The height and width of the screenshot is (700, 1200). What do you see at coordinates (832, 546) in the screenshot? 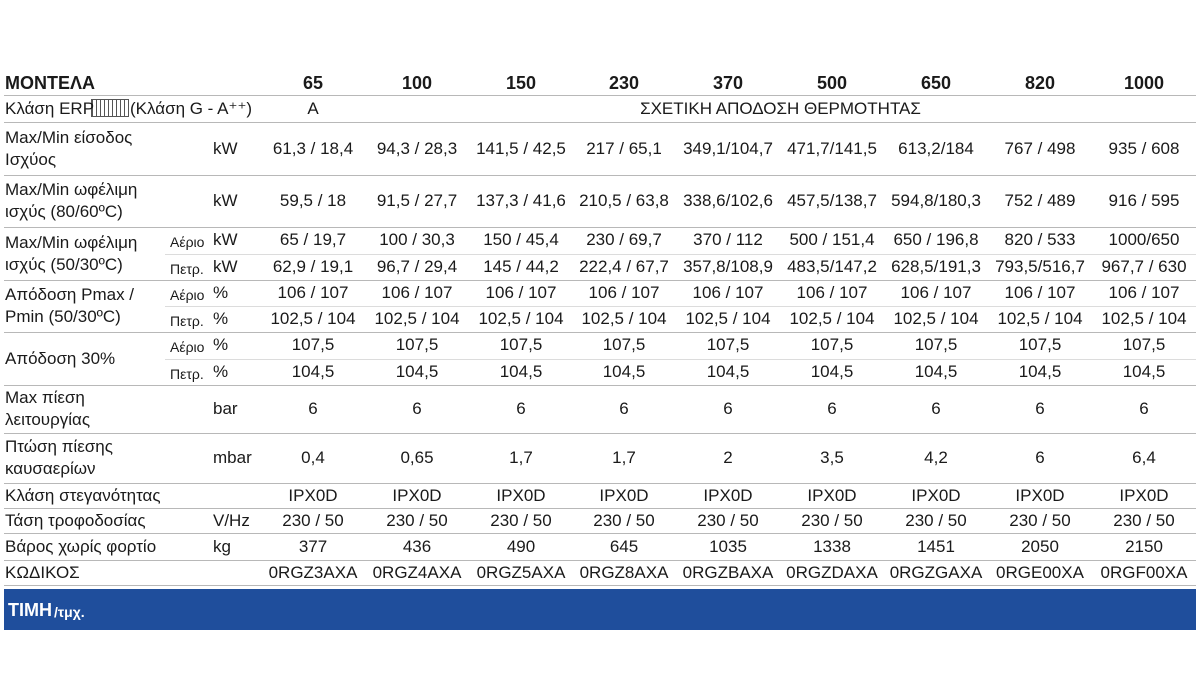
I see `cell-value: 1338` at bounding box center [832, 546].